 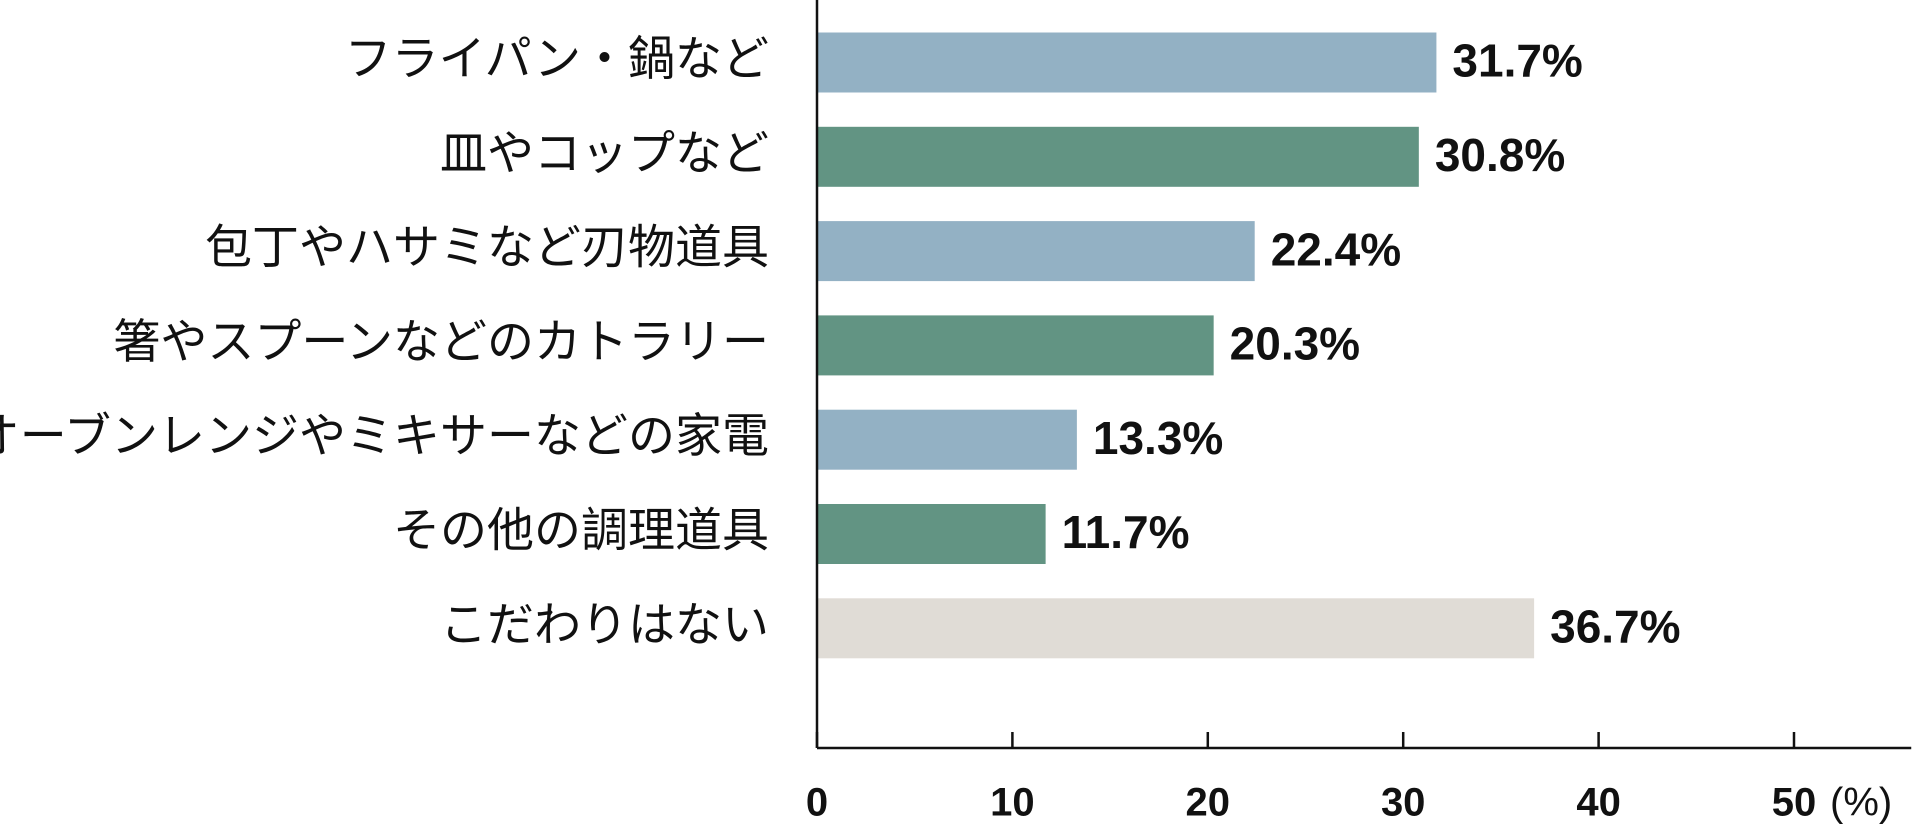 What do you see at coordinates (1861, 802) in the screenshot?
I see `x-axis-label: (%)` at bounding box center [1861, 802].